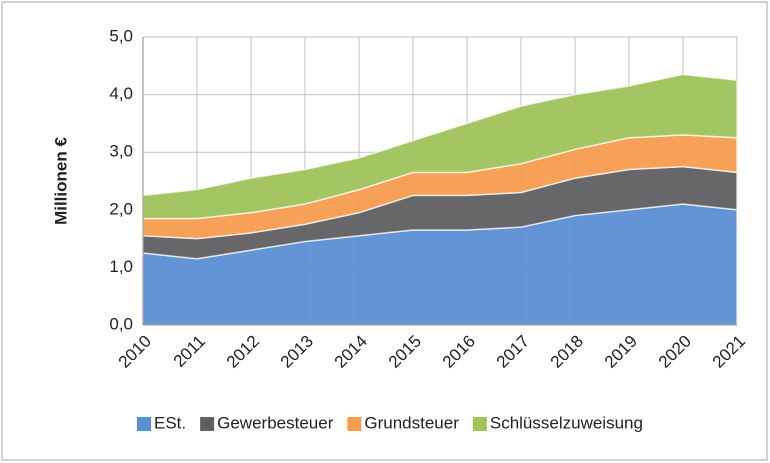  What do you see at coordinates (121, 266) in the screenshot?
I see `y-tick-label: 1,0` at bounding box center [121, 266].